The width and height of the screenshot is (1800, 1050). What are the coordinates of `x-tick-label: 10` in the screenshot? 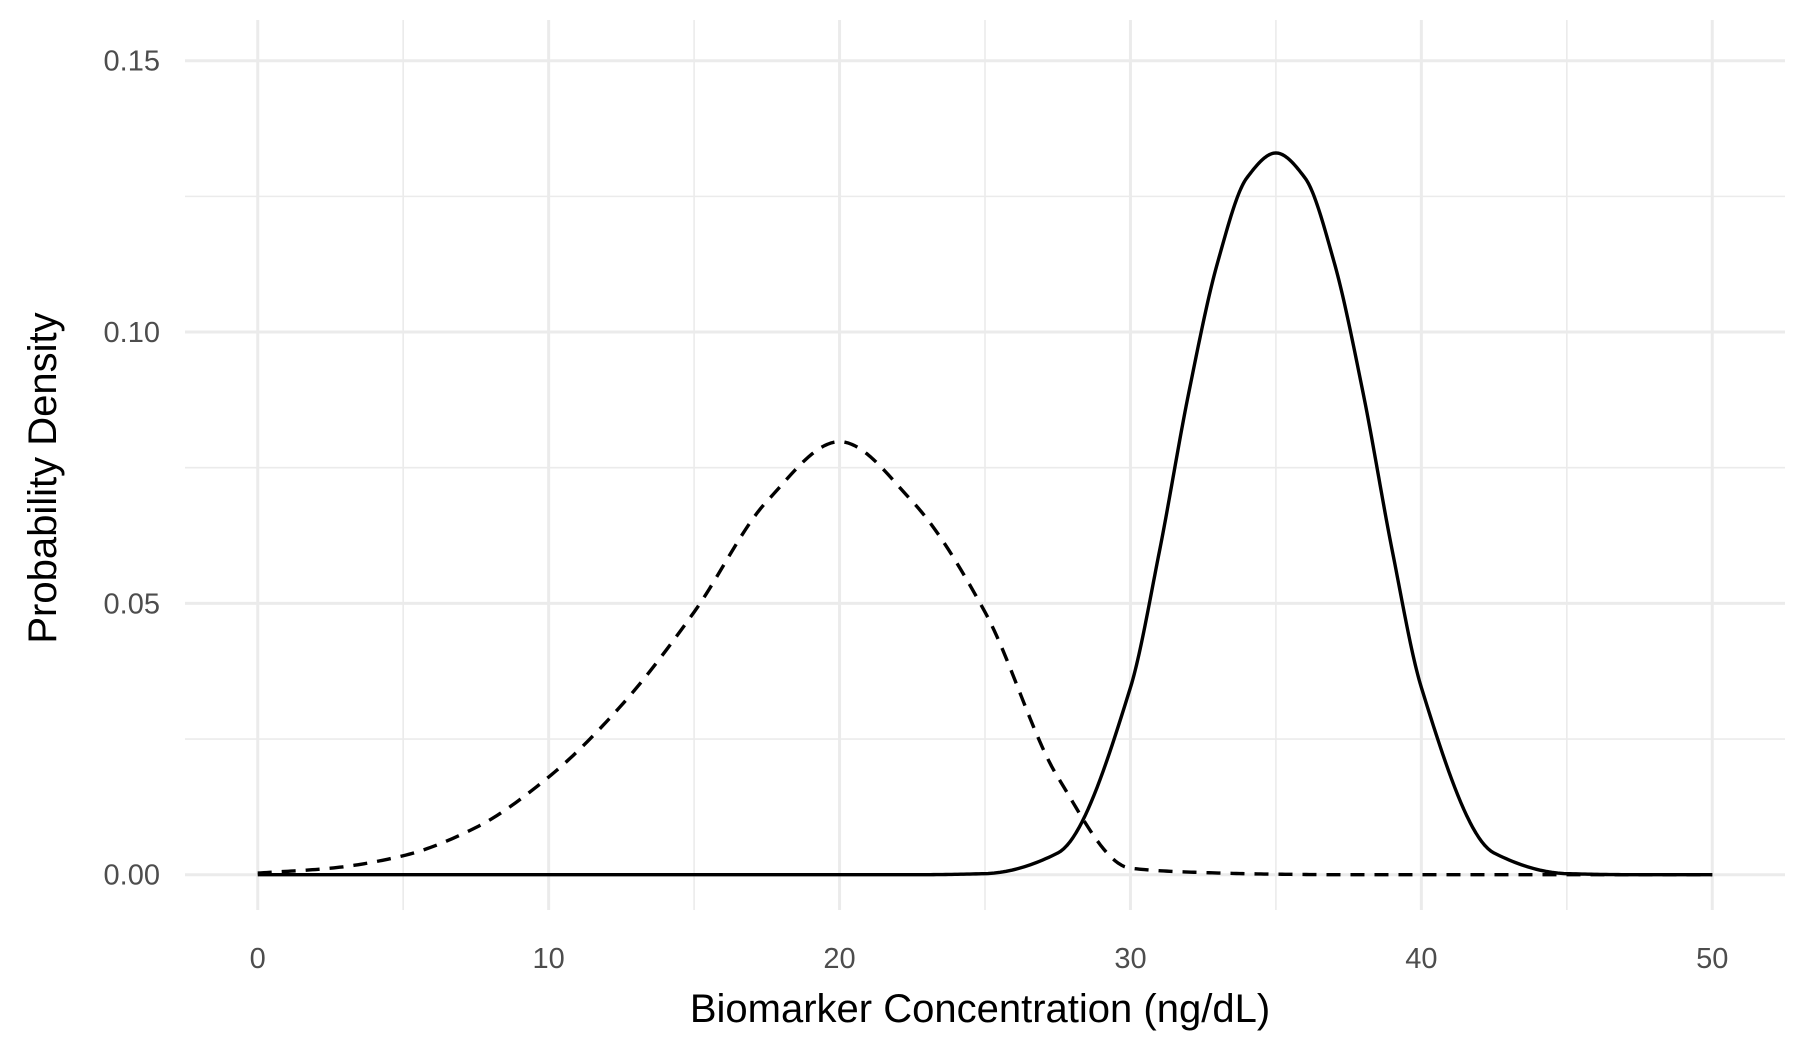 It's located at (549, 959).